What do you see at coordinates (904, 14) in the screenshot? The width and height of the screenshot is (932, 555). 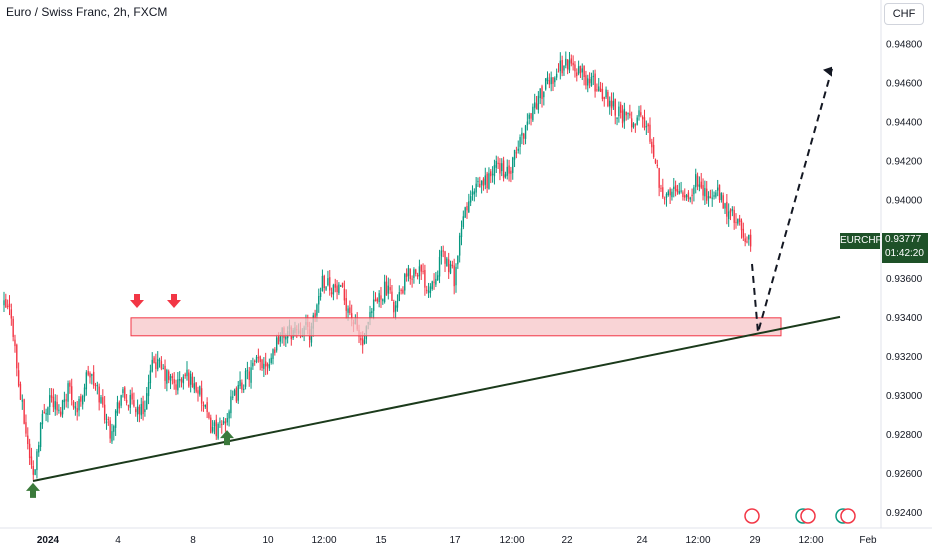 I see `currency-button: CHF` at bounding box center [904, 14].